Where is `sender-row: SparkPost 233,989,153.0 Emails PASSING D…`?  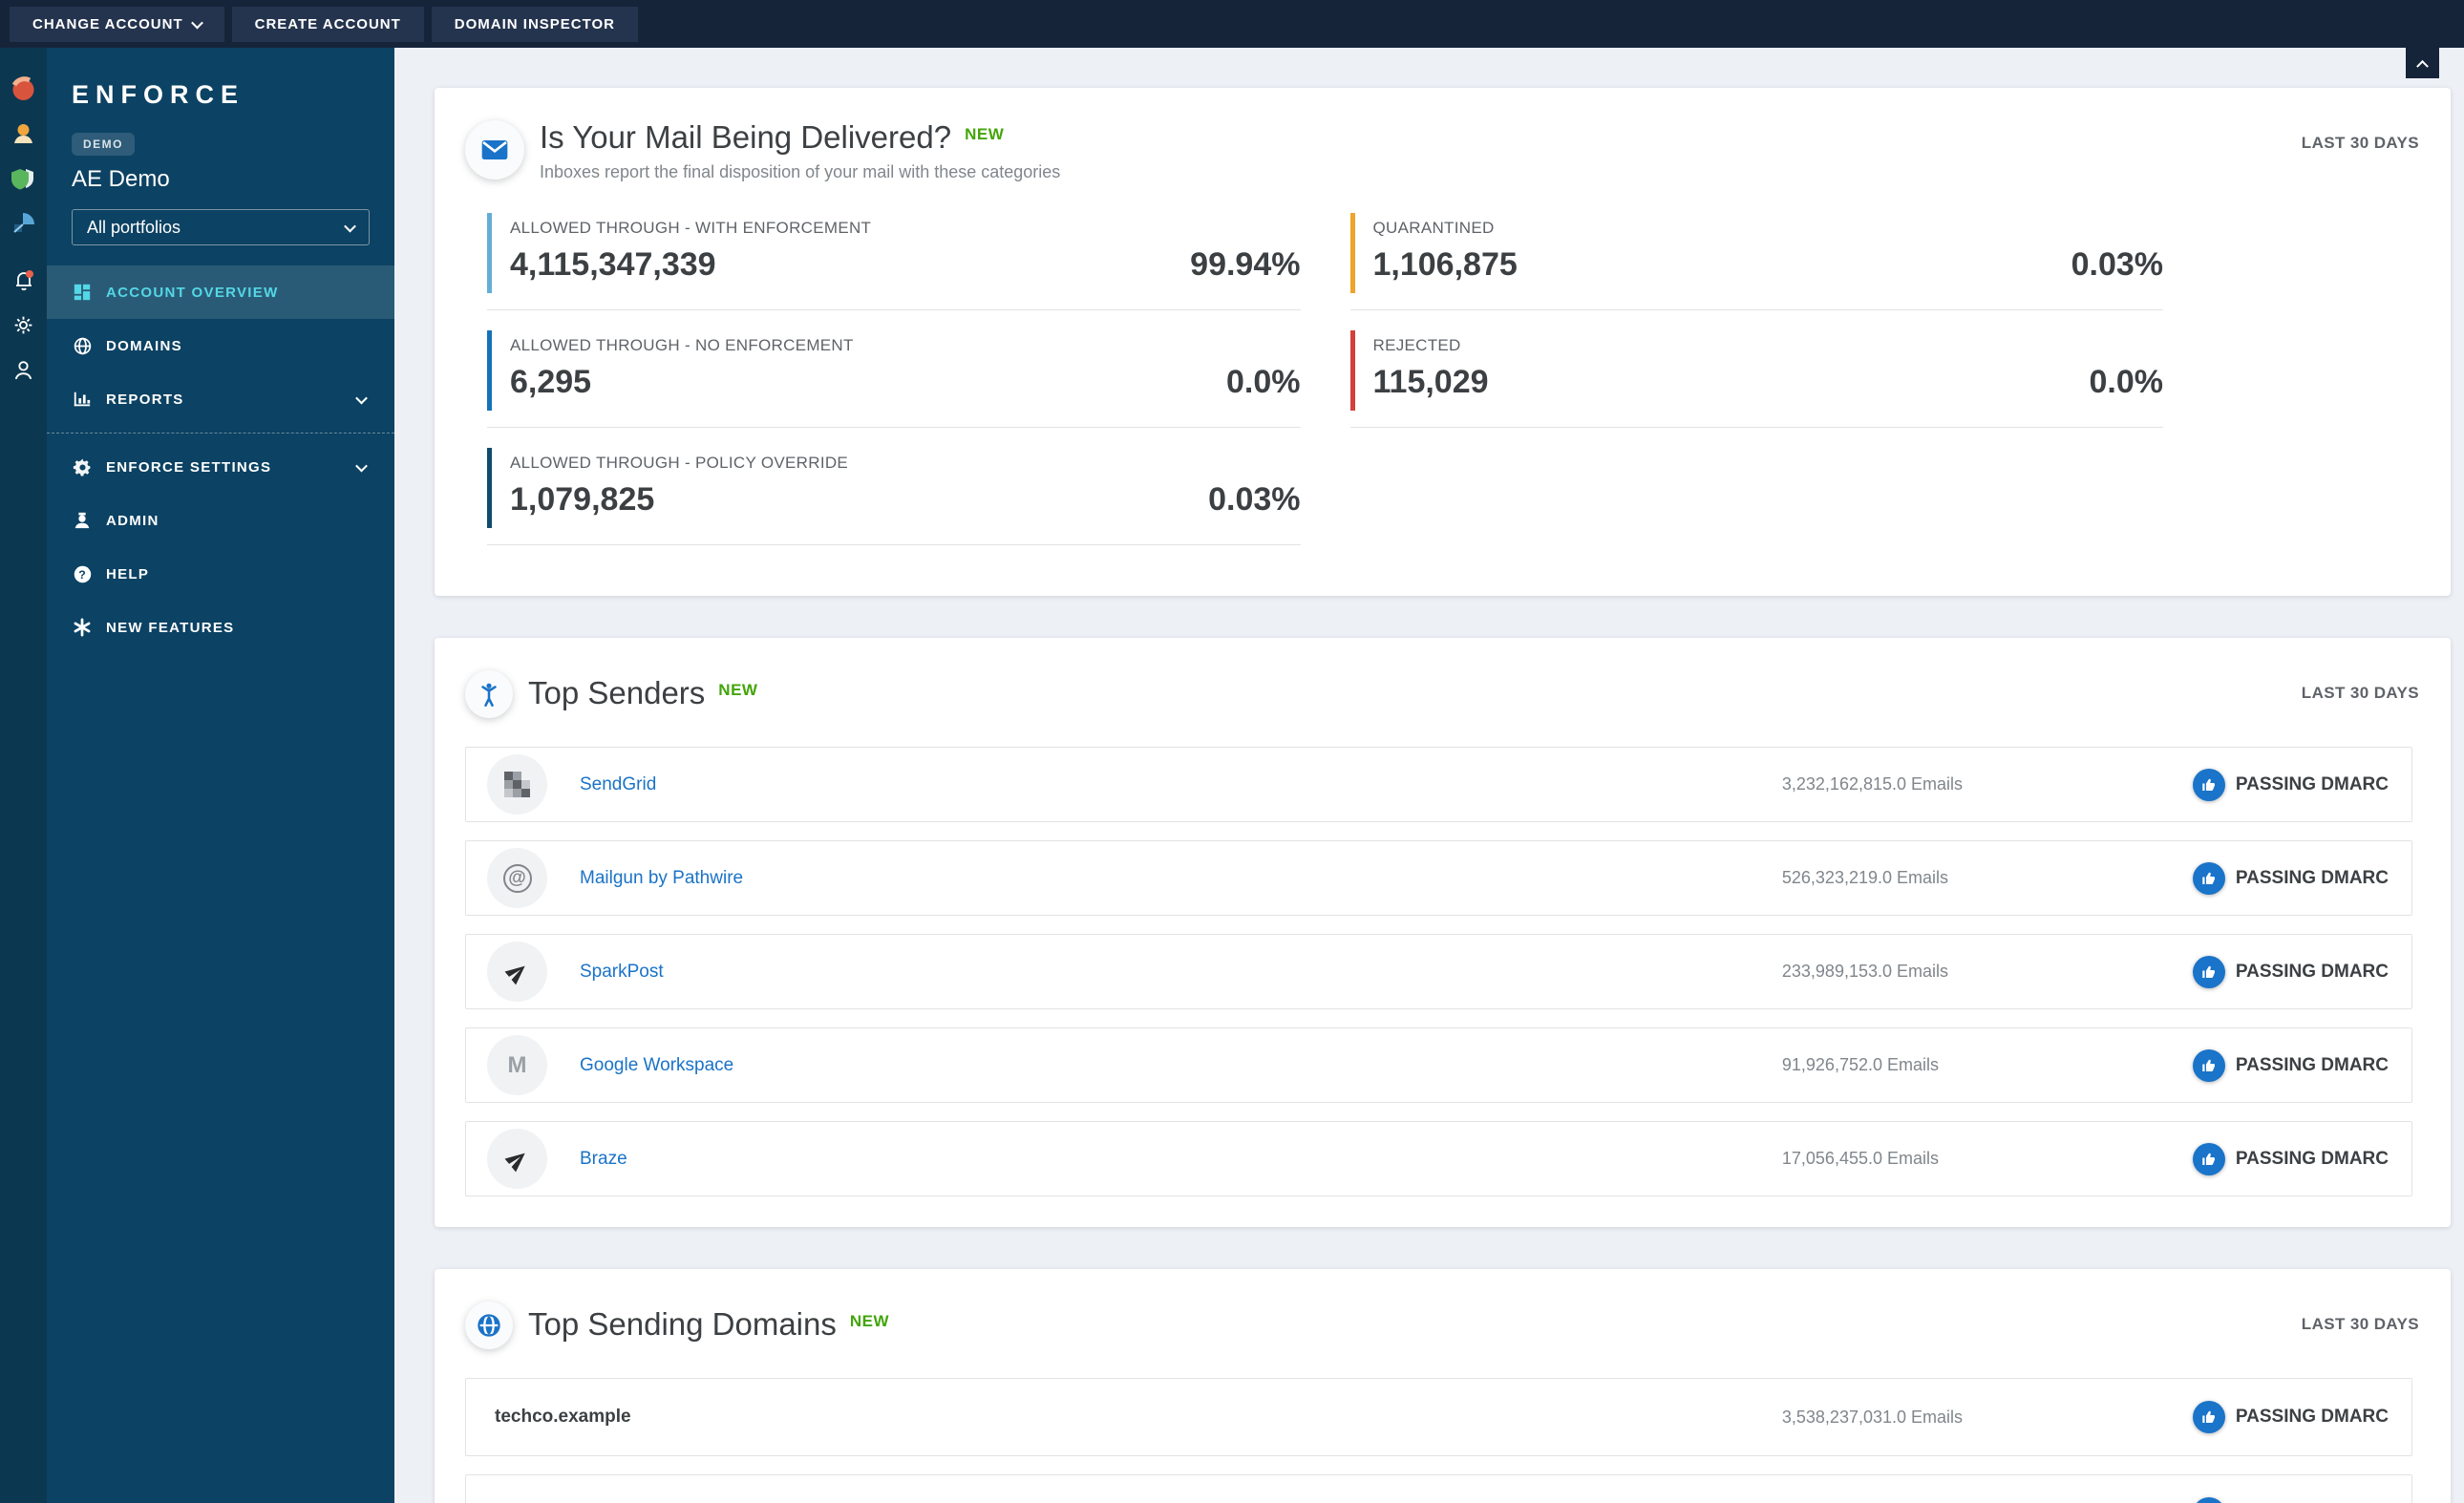 sender-row: SparkPost 233,989,153.0 Emails PASSING D… is located at coordinates (1438, 972).